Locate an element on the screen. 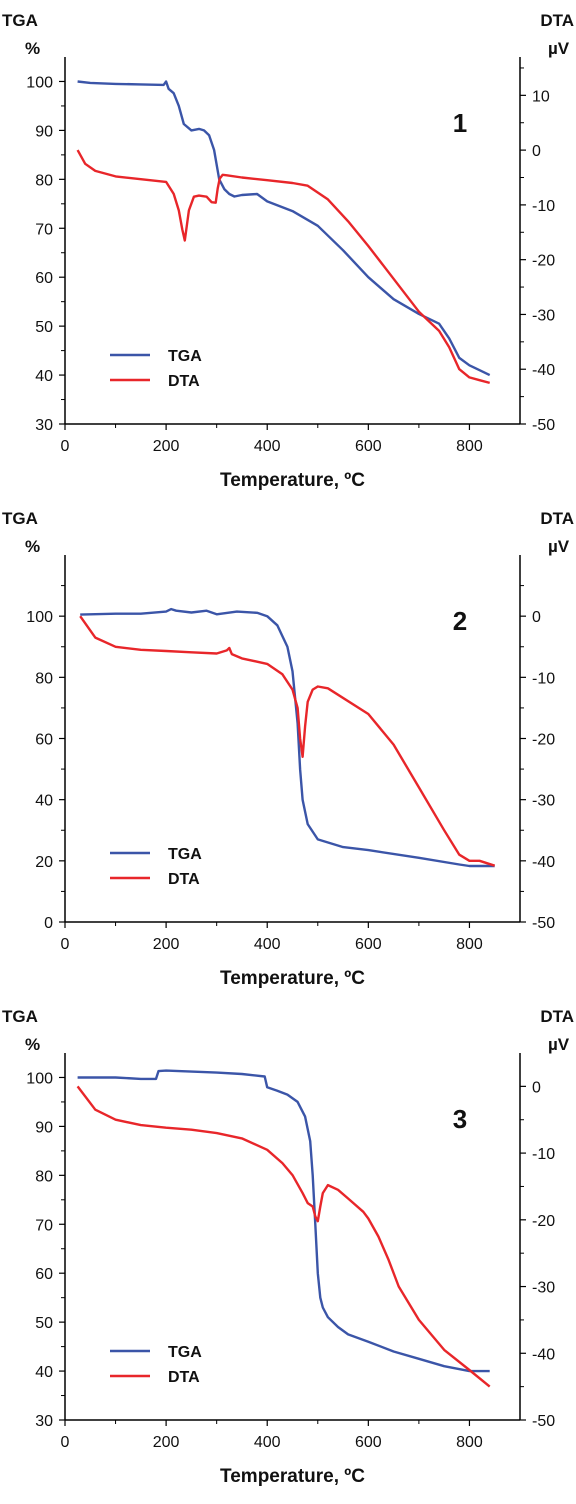  left-tick-label: 20 is located at coordinates (44, 862).